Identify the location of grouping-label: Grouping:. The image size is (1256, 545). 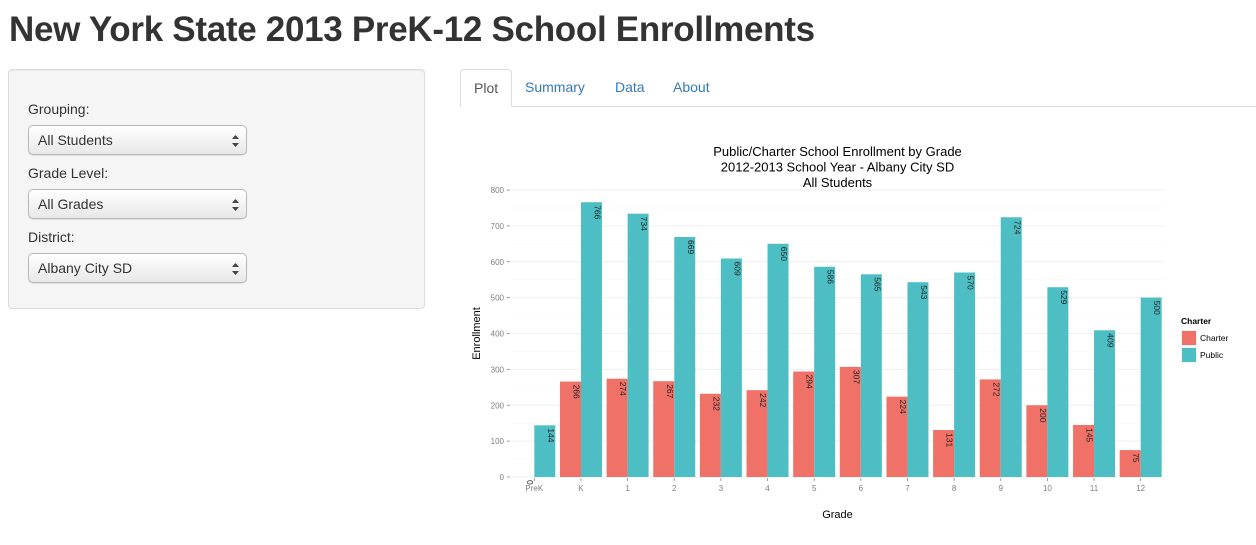
(59, 109).